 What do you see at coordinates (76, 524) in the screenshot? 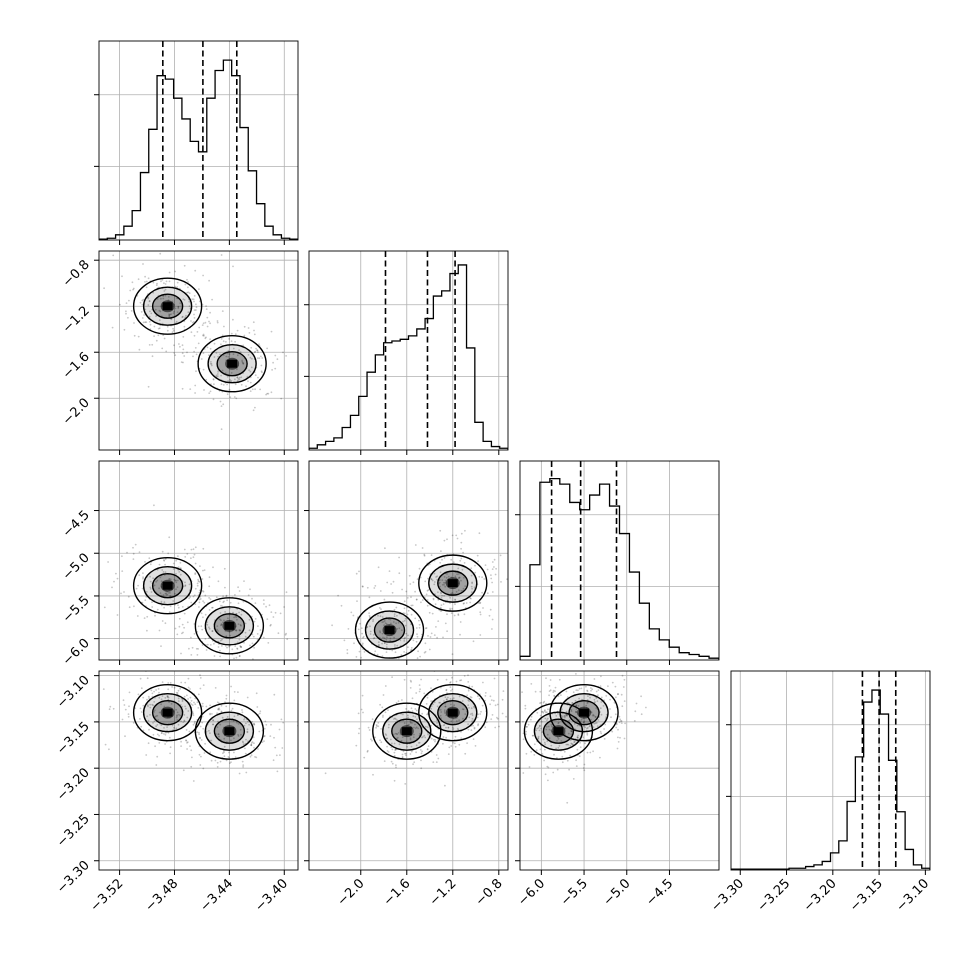
I see `y-tick-label: −4.5` at bounding box center [76, 524].